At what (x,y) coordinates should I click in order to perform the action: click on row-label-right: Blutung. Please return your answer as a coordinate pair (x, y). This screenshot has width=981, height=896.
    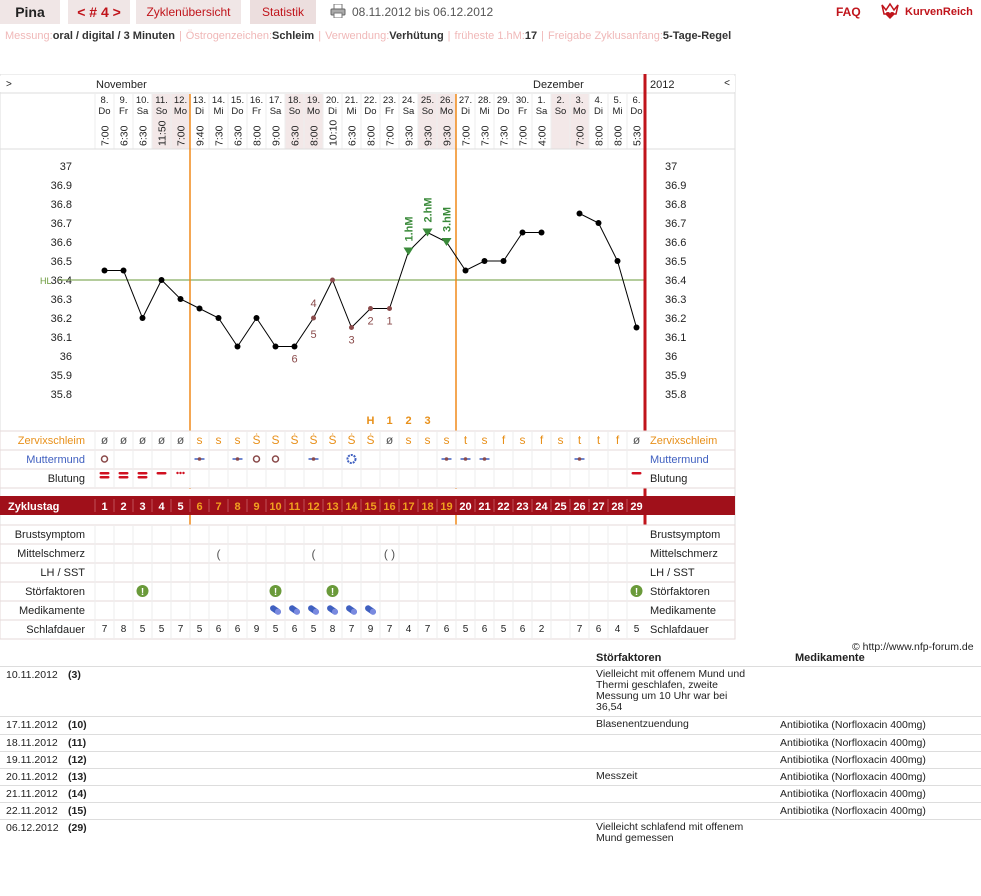
    Looking at the image, I should click on (668, 479).